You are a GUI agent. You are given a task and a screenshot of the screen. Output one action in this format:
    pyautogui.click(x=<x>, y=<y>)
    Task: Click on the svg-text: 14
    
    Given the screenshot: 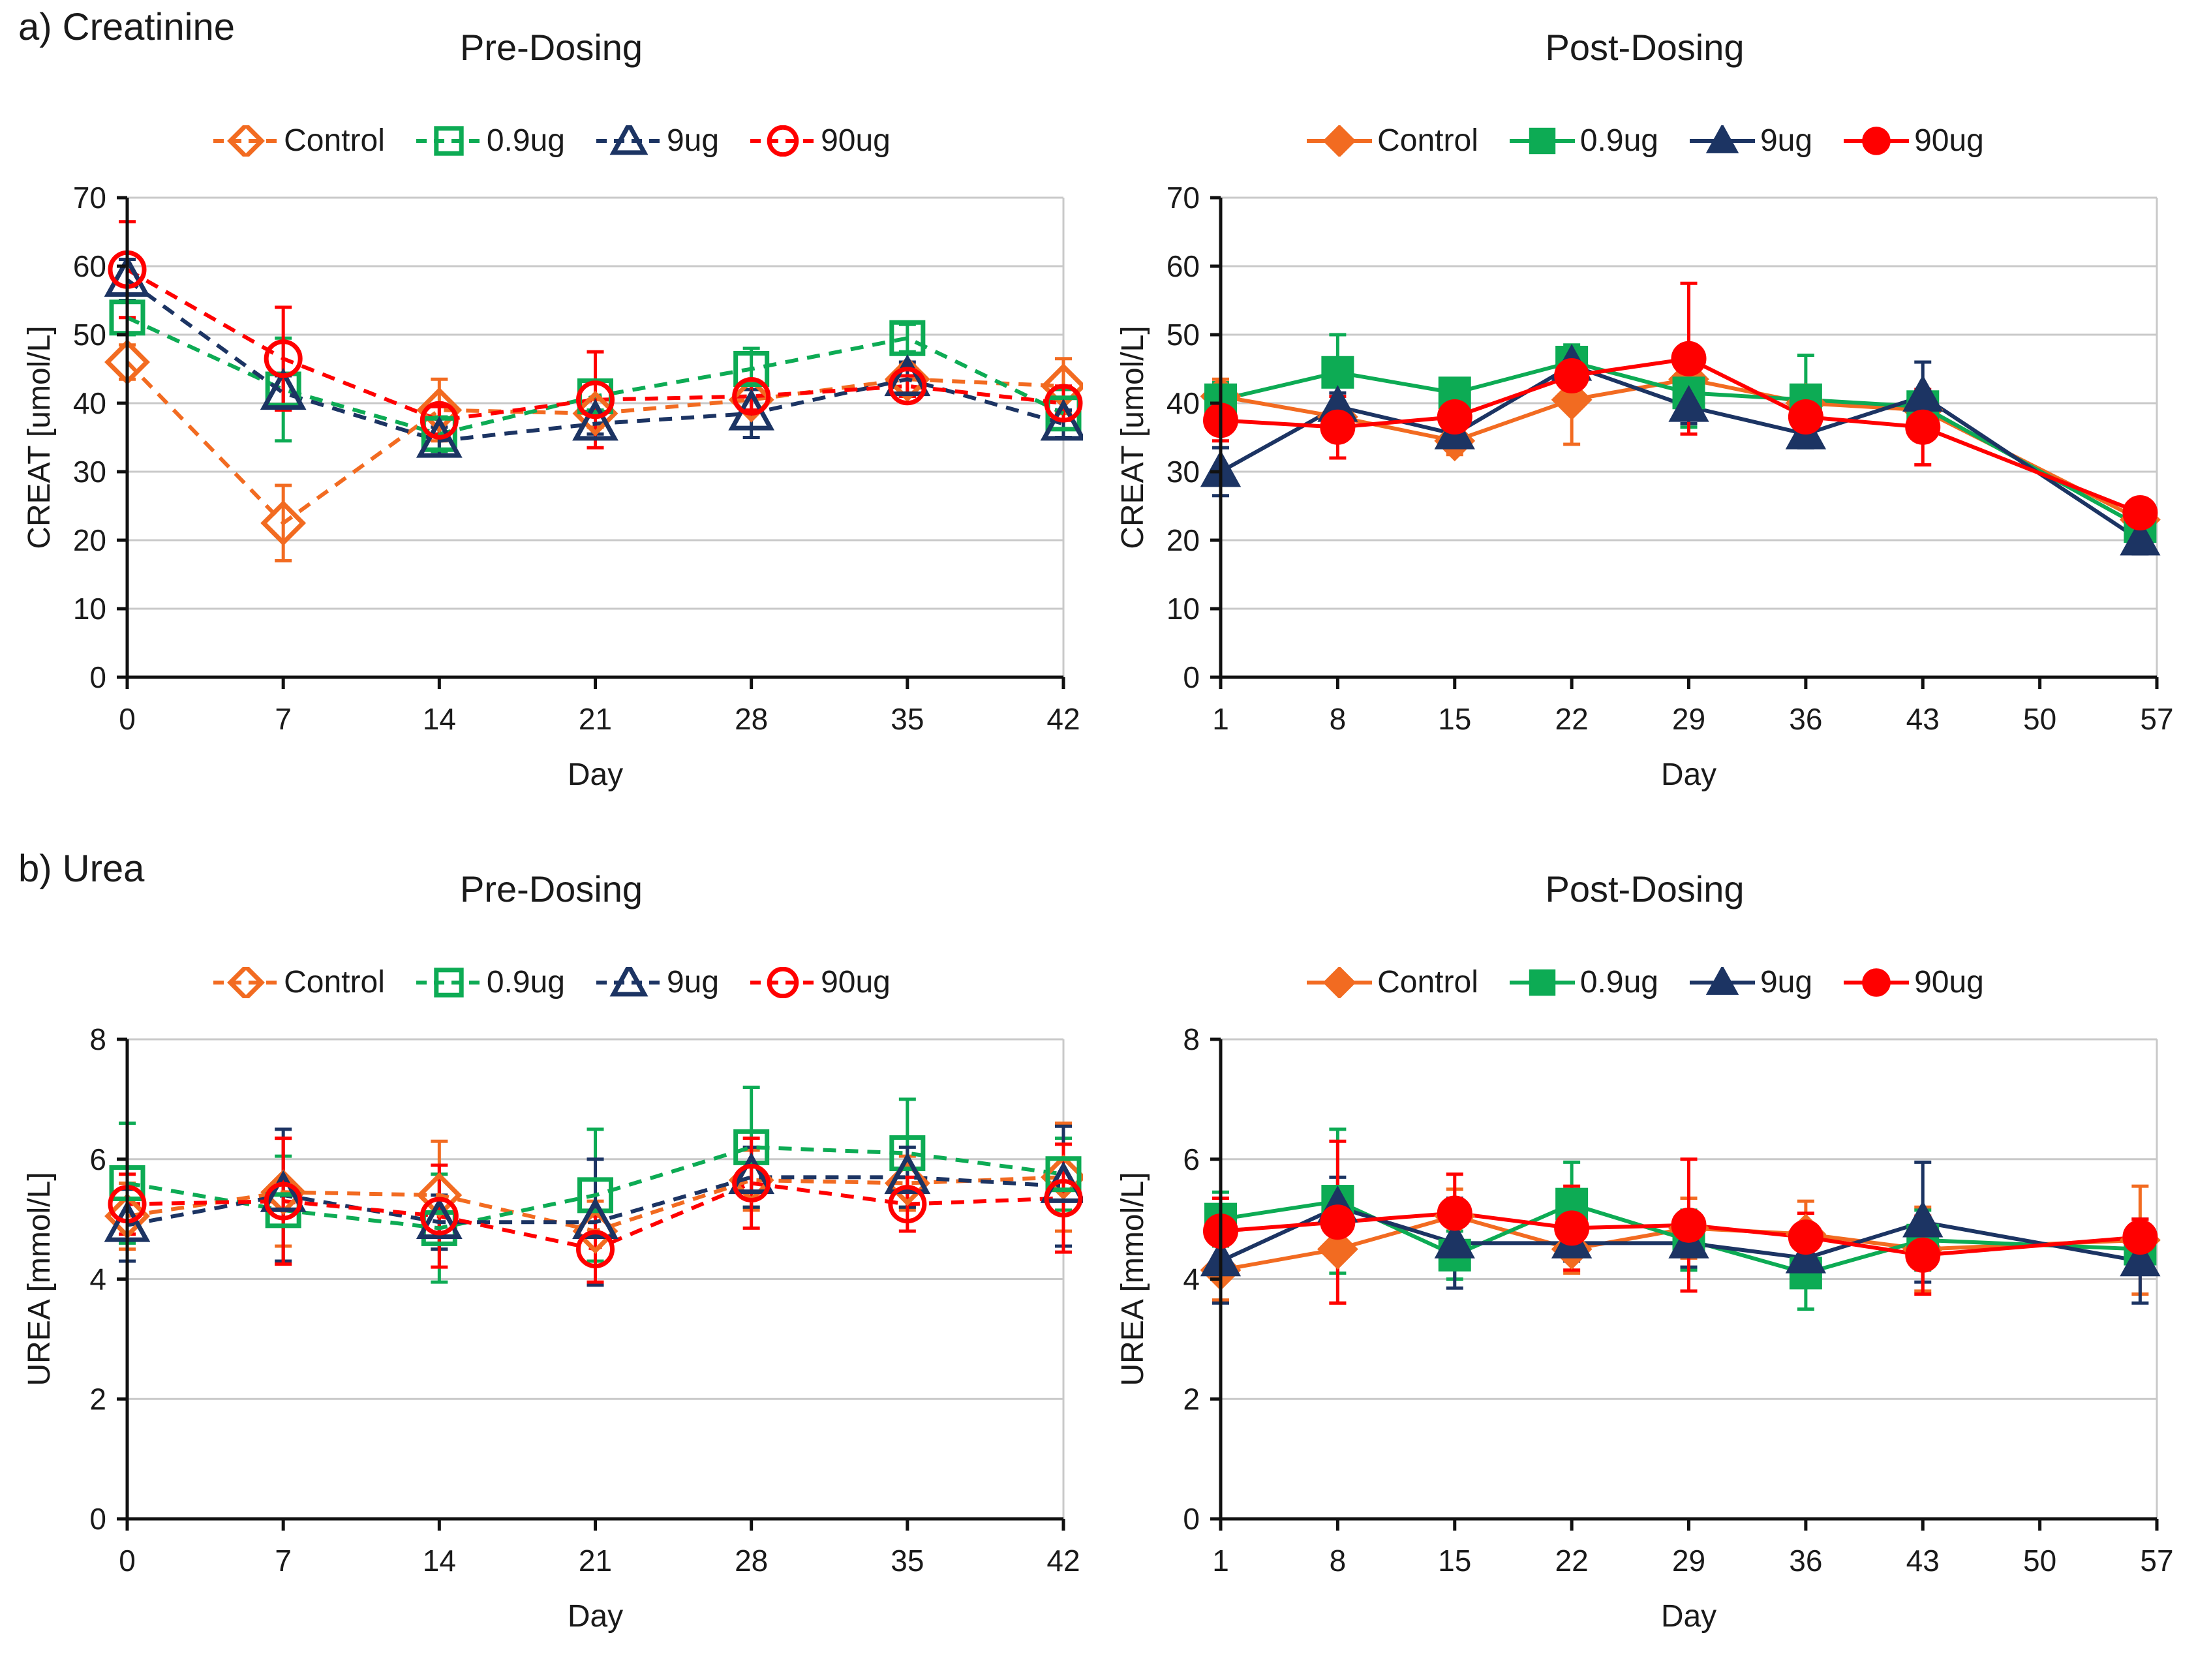 What is the action you would take?
    pyautogui.click(x=440, y=719)
    